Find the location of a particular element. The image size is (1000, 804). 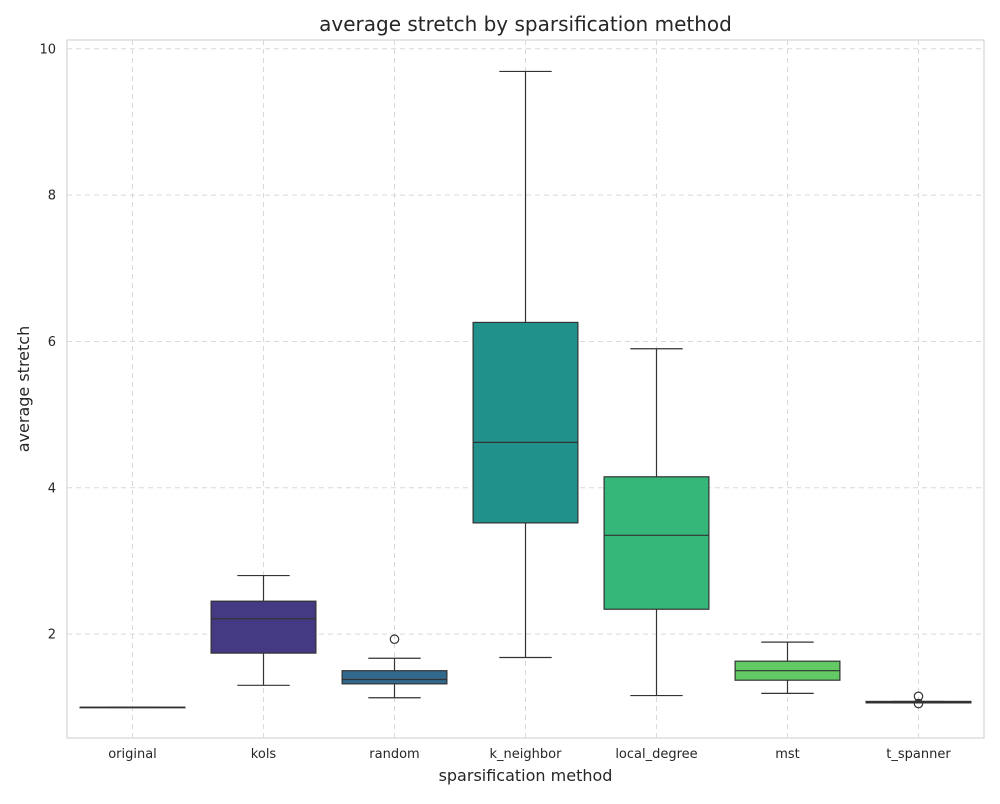

box-local_degree is located at coordinates (656, 543).